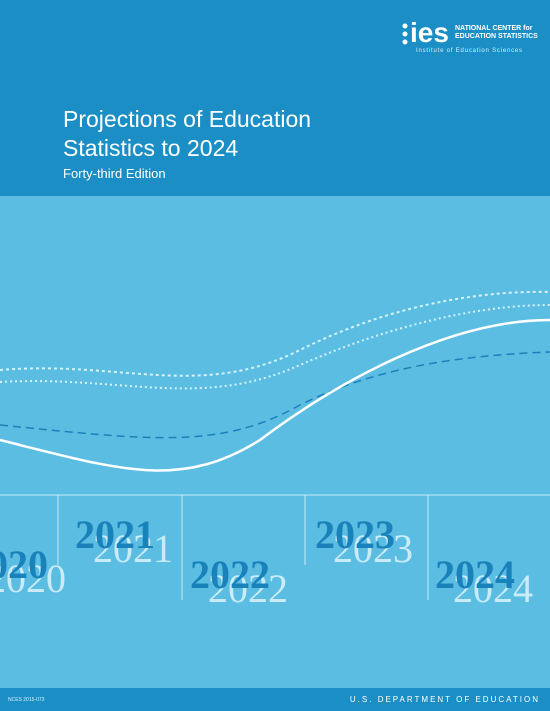 The image size is (550, 711). Describe the element at coordinates (26, 700) in the screenshot. I see `report-number: NCES 2015-073` at that location.